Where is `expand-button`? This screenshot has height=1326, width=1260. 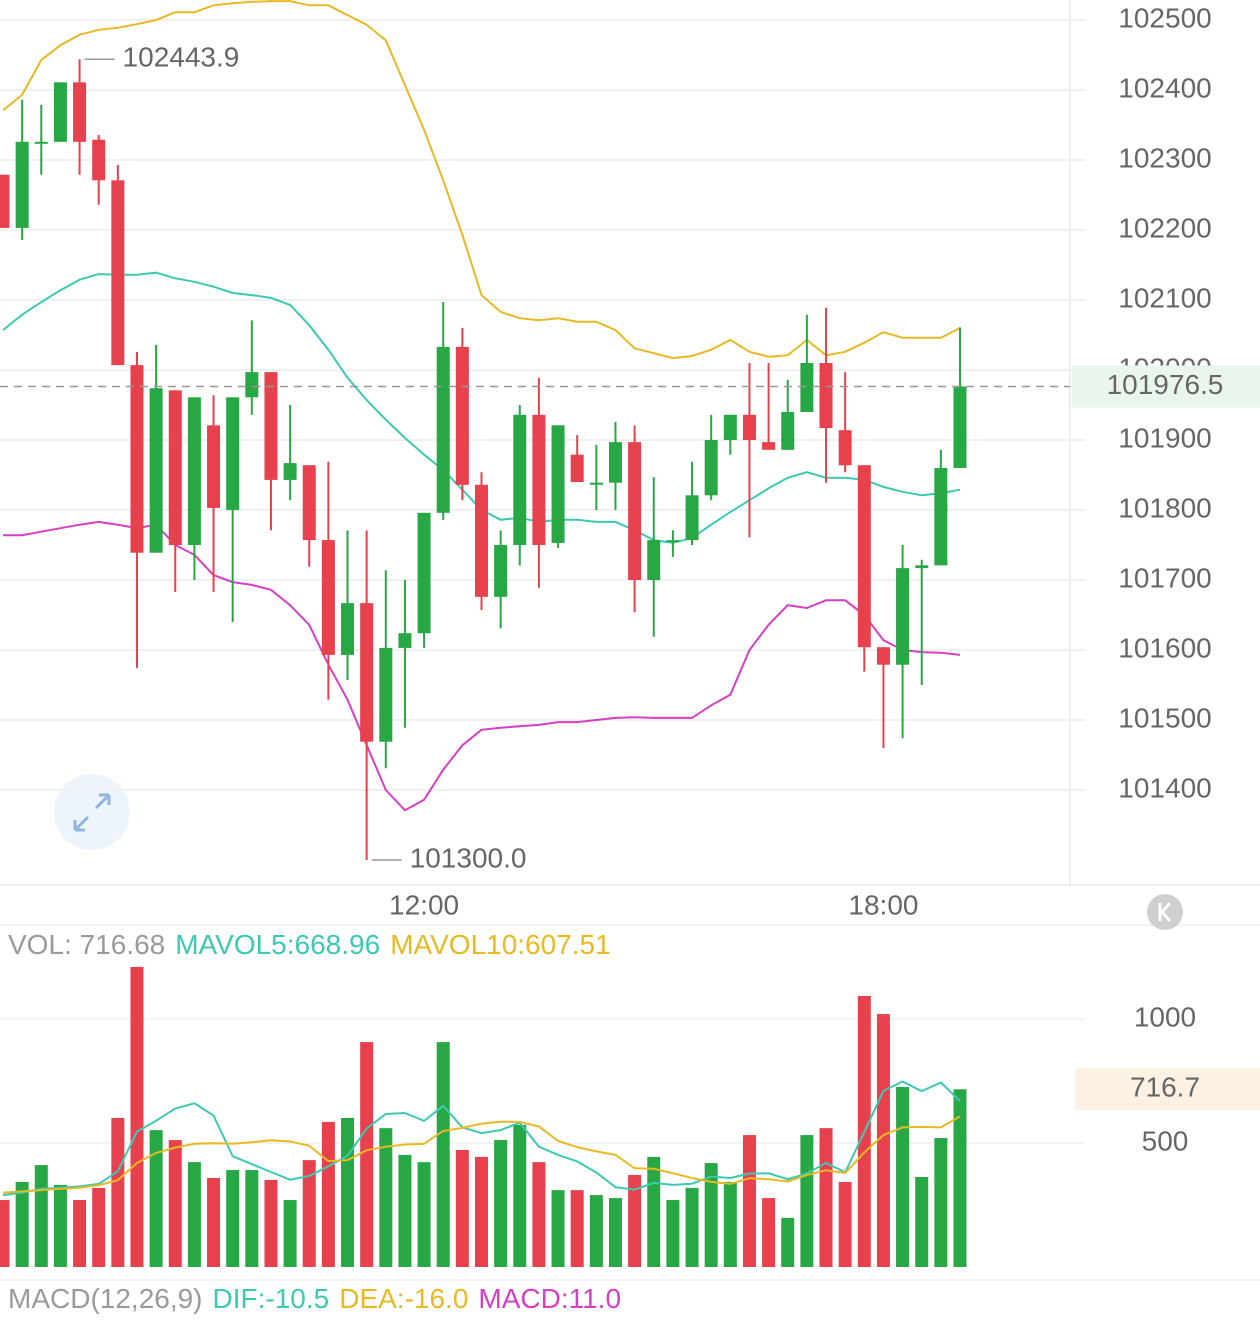 expand-button is located at coordinates (92, 812).